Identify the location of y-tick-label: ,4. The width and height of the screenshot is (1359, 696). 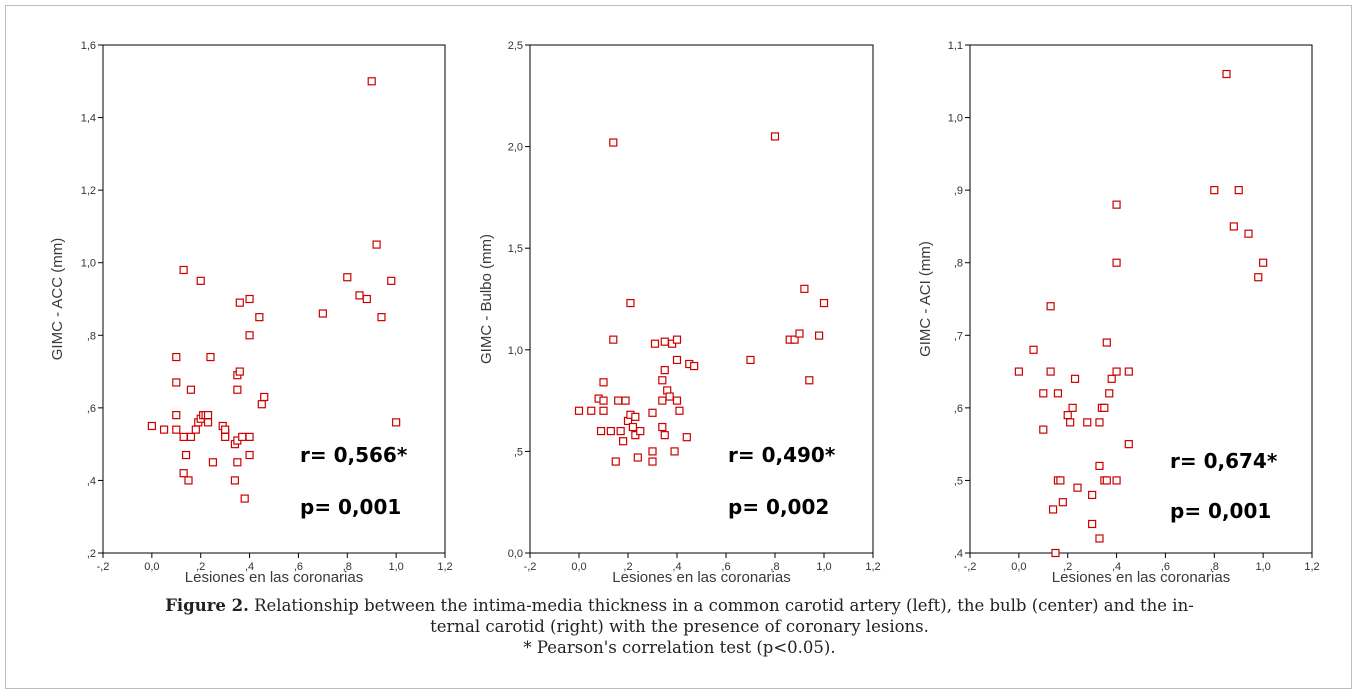
(91, 481).